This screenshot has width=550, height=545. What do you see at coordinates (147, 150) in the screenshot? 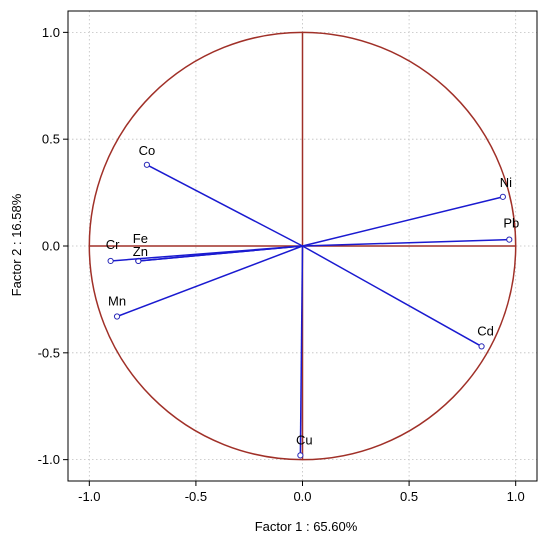
I see `point-label-co: Co` at bounding box center [147, 150].